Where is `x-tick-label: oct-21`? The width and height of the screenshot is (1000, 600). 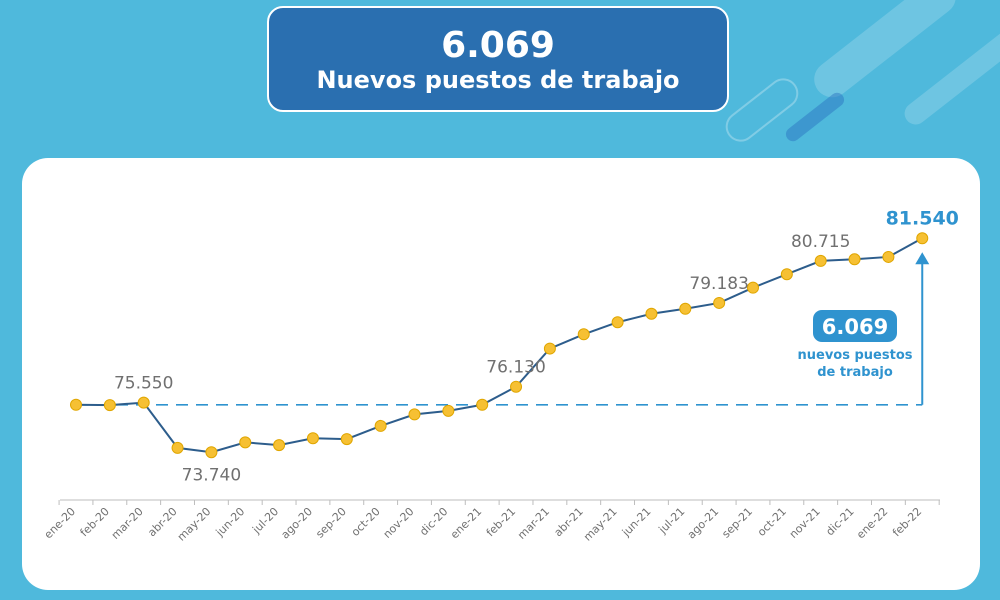 x-tick-label: oct-21 is located at coordinates (772, 522).